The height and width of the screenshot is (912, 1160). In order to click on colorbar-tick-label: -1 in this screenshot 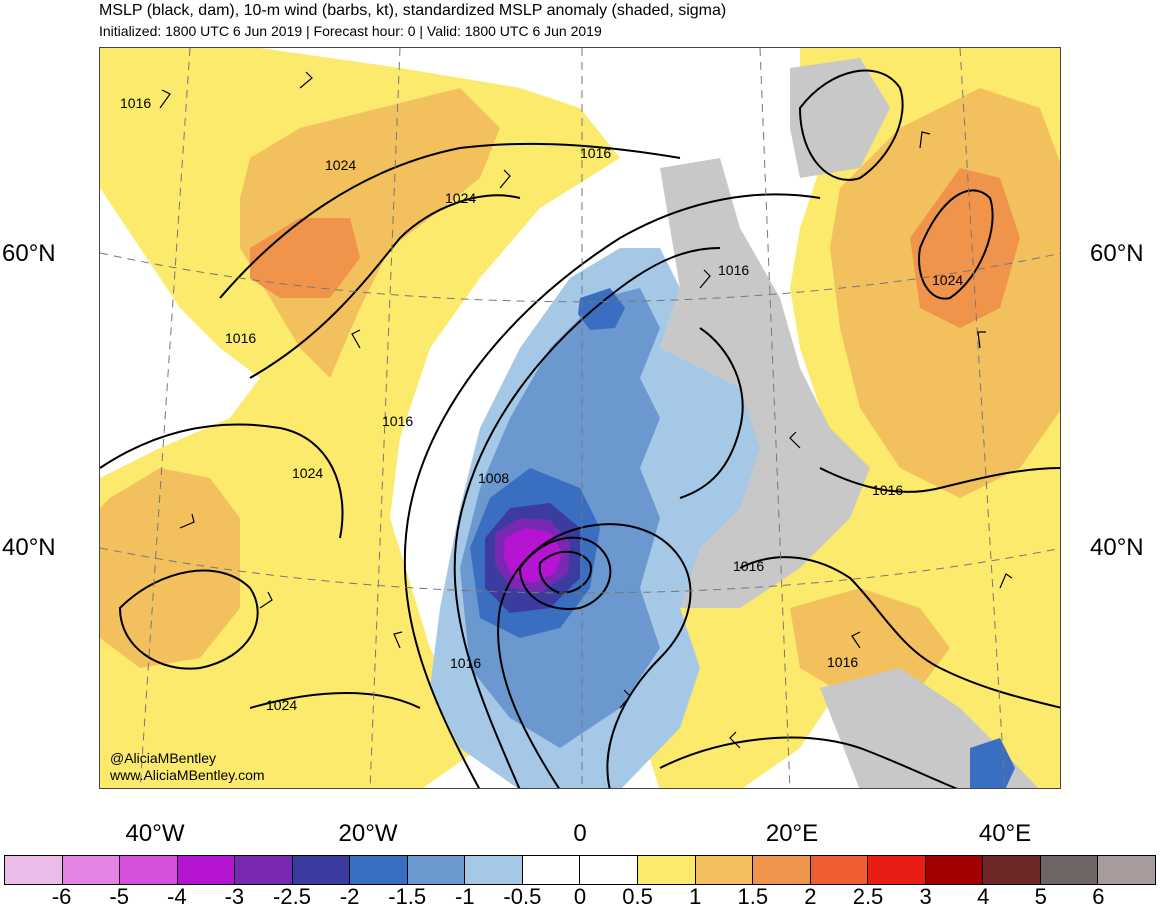, I will do `click(465, 896)`.